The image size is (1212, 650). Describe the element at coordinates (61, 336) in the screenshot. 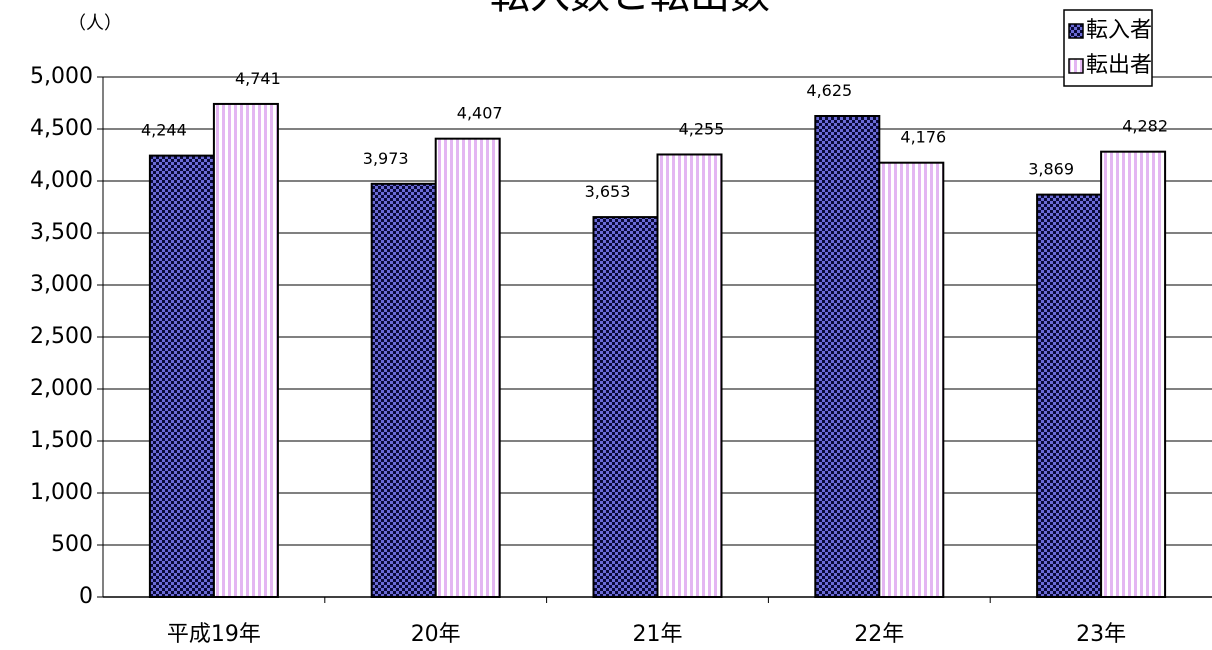

I see `y-tick-label: 2,500` at that location.